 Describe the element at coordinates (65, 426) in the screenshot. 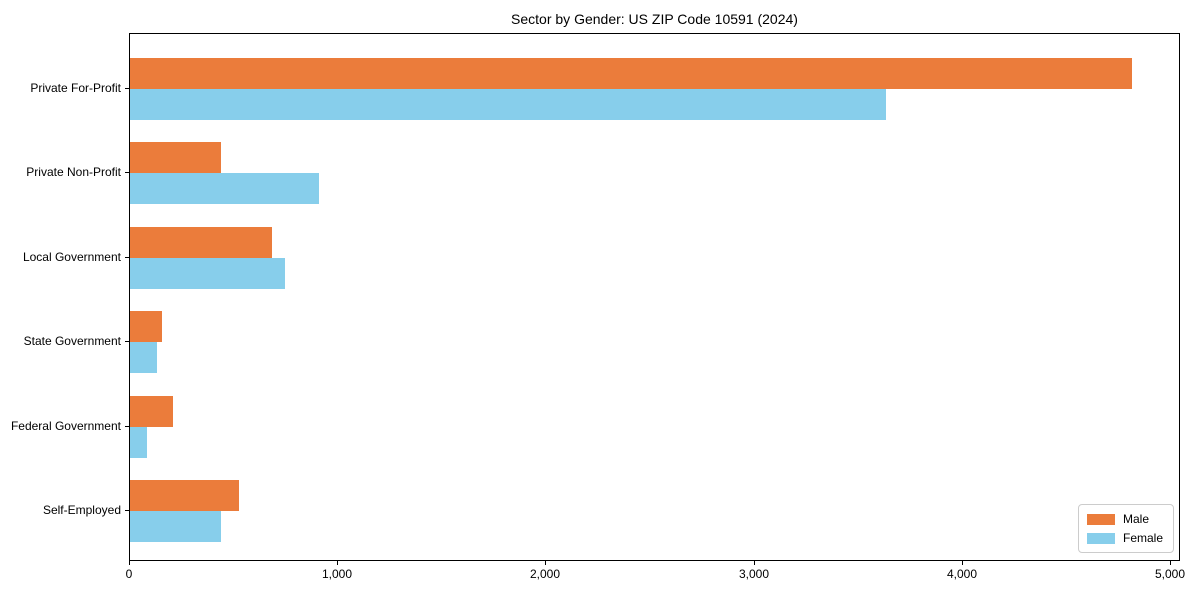

I see `ytick-label: Federal Government` at that location.